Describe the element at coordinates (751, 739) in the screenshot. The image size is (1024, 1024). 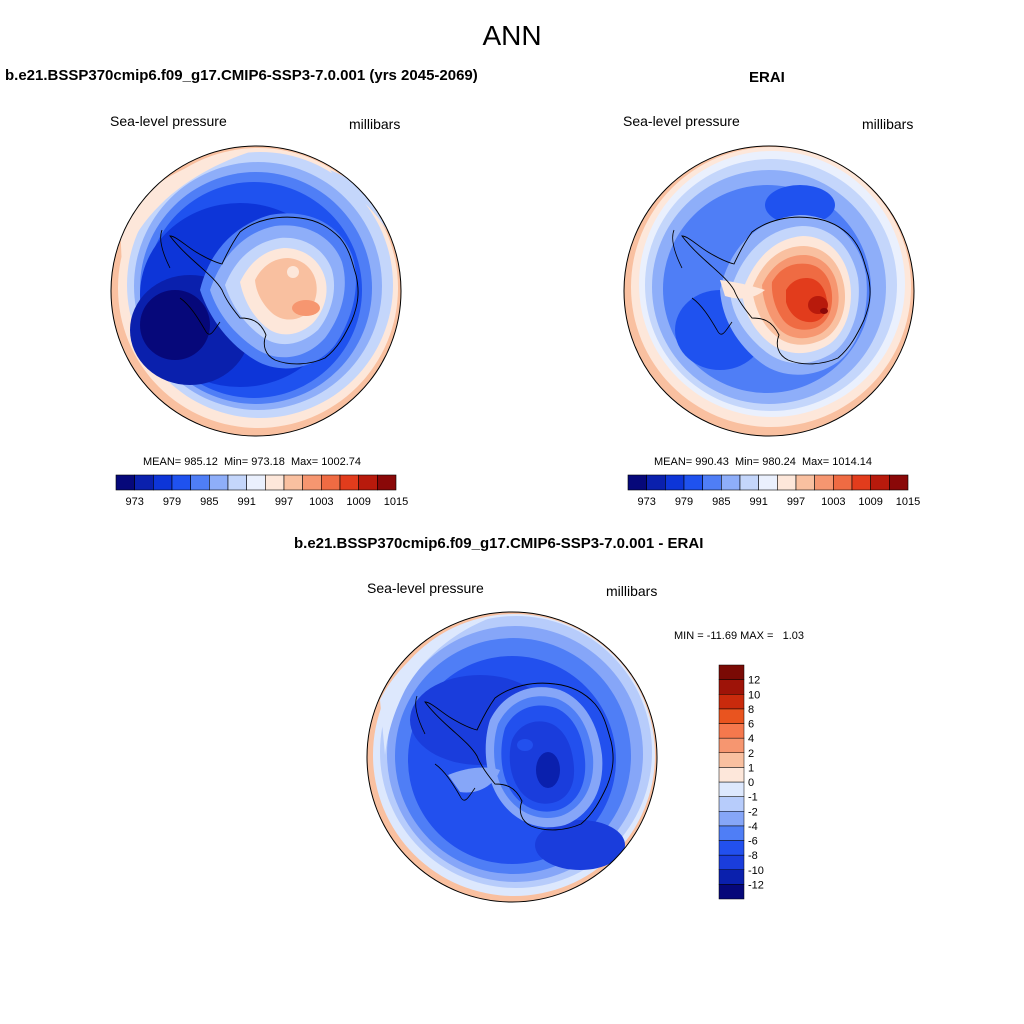
I see `diff-colorbar-label: 4` at that location.